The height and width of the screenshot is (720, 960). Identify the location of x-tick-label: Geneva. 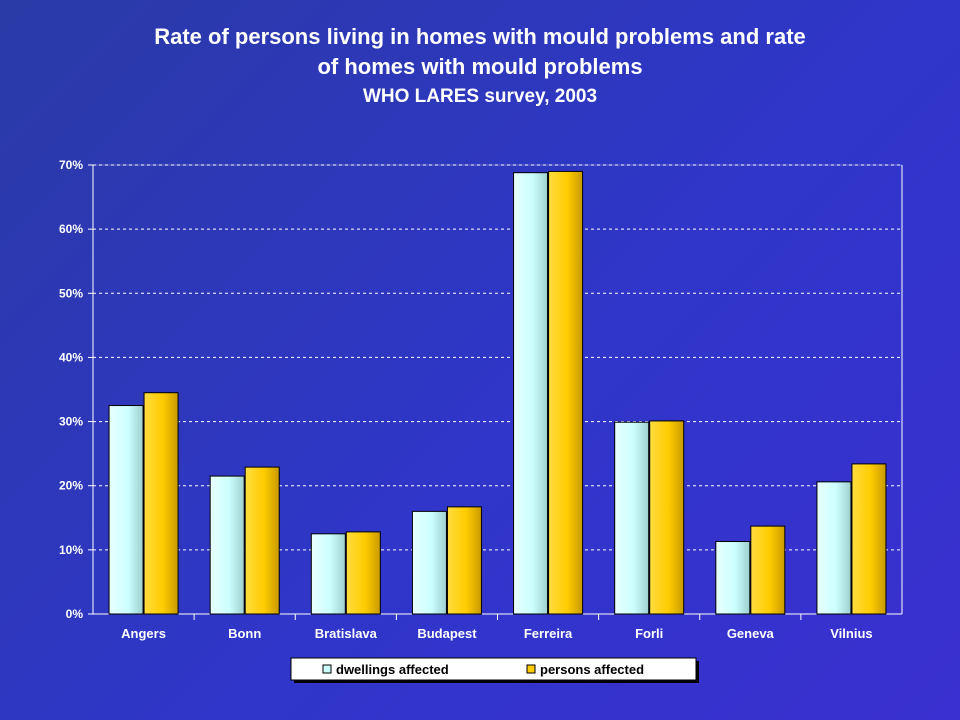
(751, 633).